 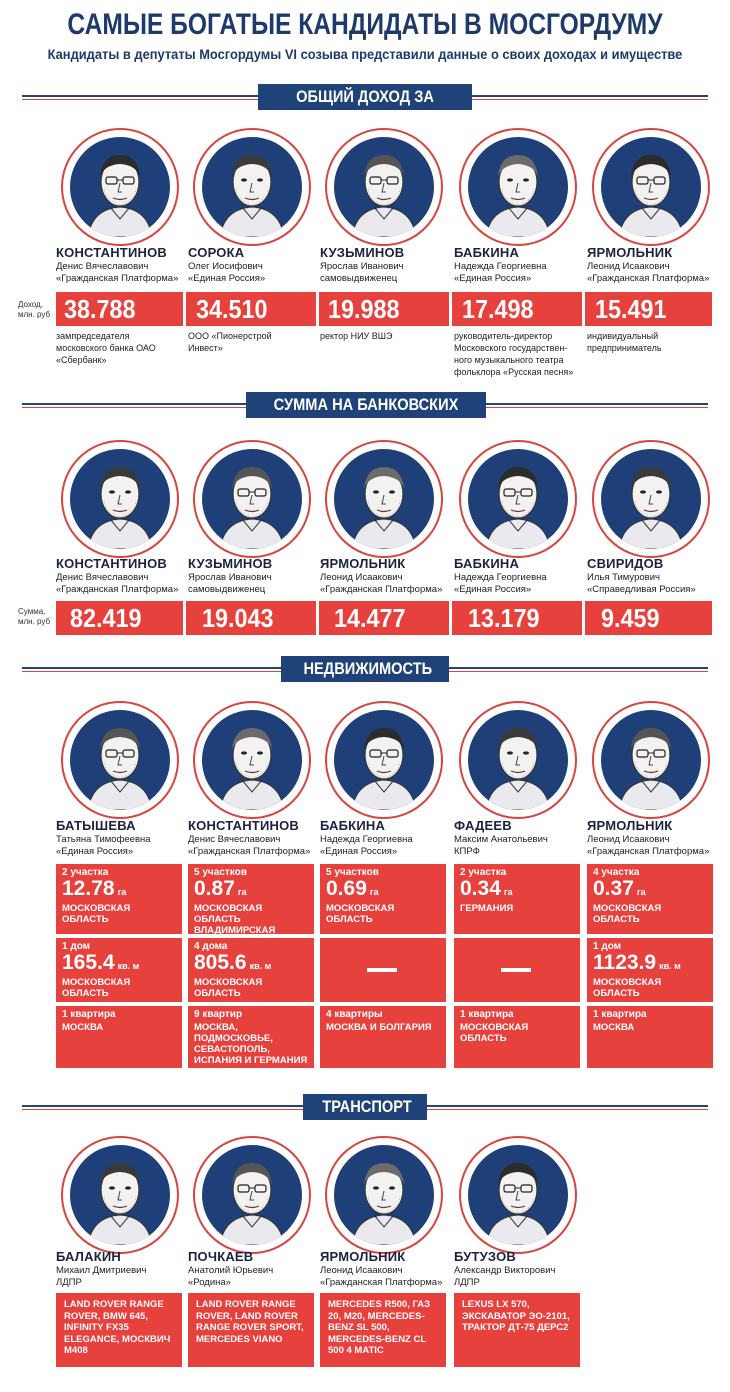 I want to click on realty-land-cell: 4 участка 0.37 га МОСКОВСКАЯ ОБЛАСТЬ, so click(x=650, y=899).